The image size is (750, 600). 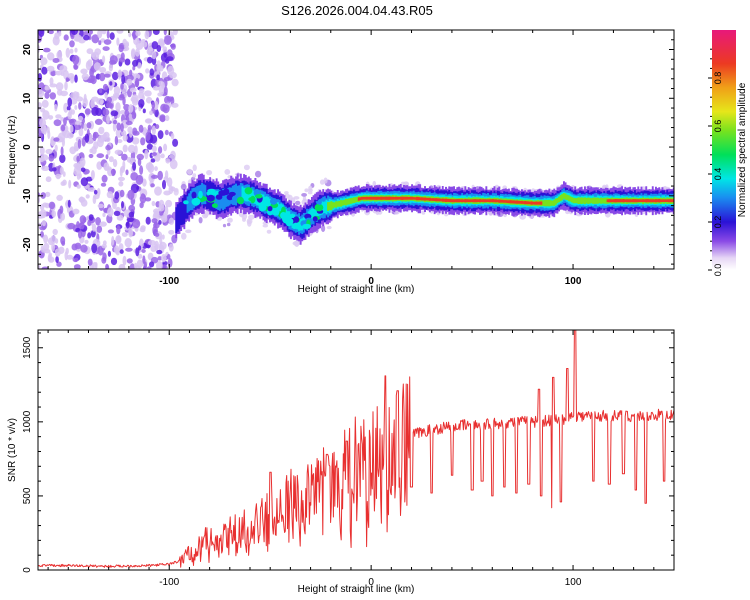 What do you see at coordinates (715, 162) in the screenshot?
I see `colorbar-axes: 0.0 0.2 0.4 0.6 0.8` at bounding box center [715, 162].